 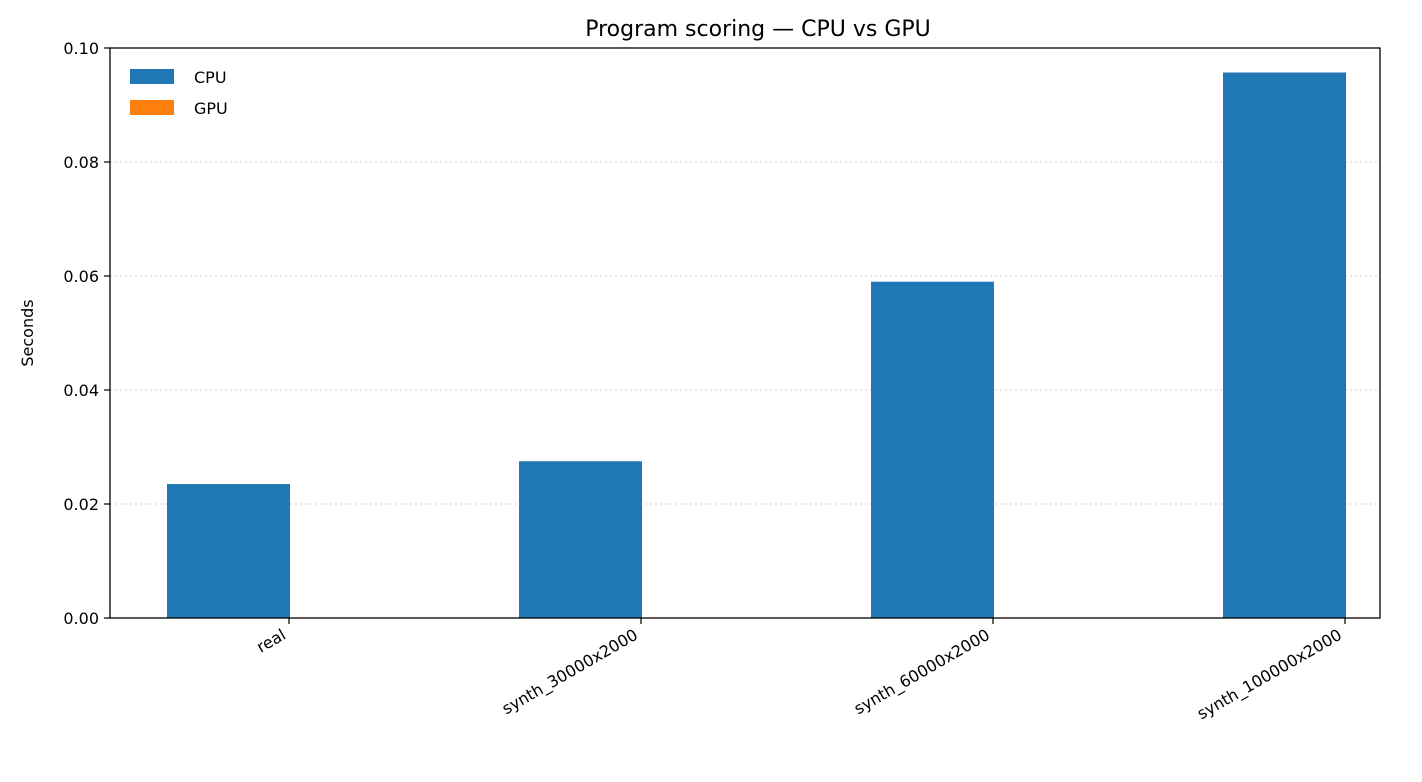 I want to click on legend: CPU GPU, so click(x=179, y=93).